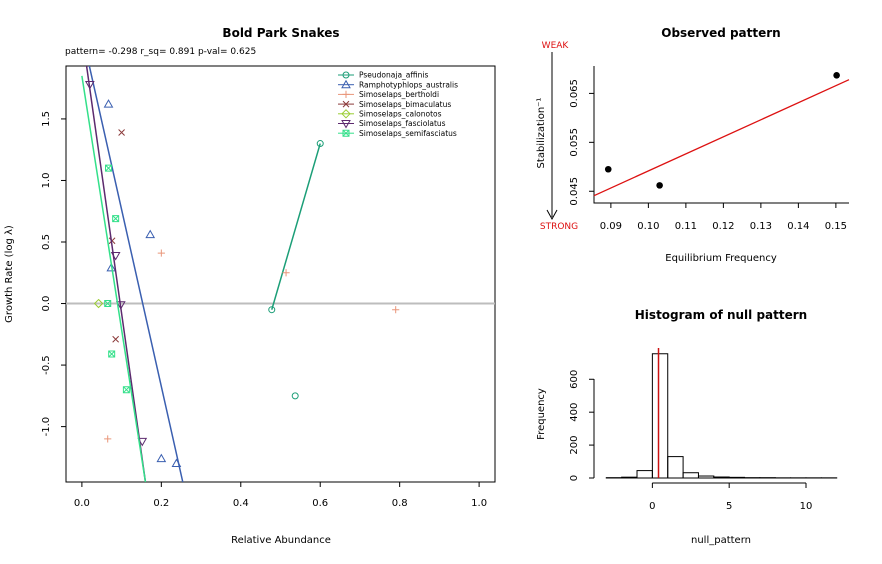  What do you see at coordinates (721, 540) in the screenshot?
I see `panel3-x-label: null_pattern` at bounding box center [721, 540].